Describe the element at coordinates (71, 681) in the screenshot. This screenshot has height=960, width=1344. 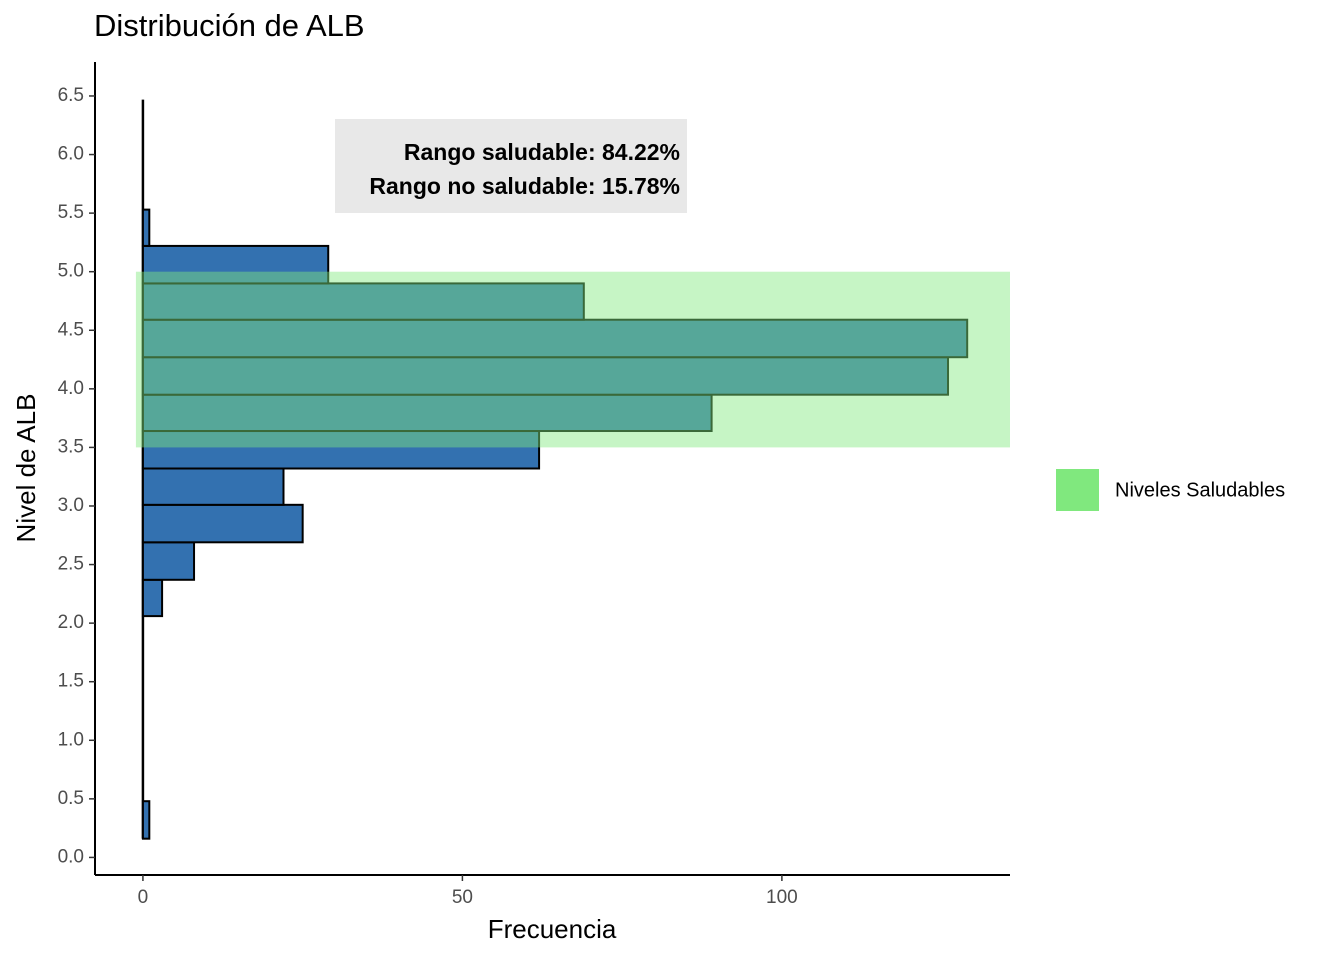
I see `y-tick-label: 1.5` at that location.